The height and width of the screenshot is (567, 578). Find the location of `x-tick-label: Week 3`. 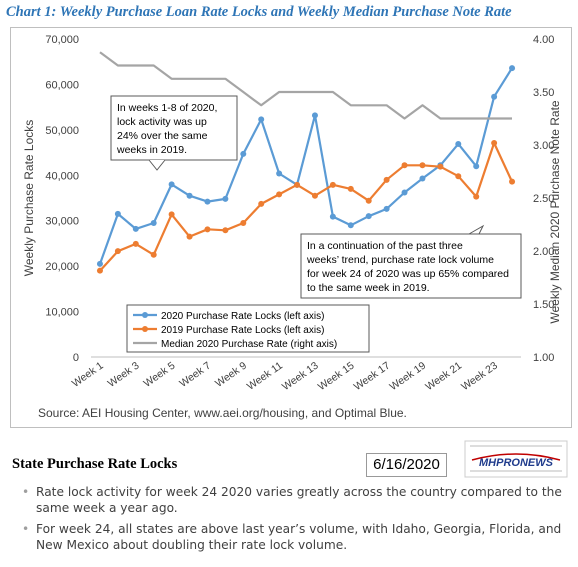

x-tick-label: Week 3 is located at coordinates (124, 375).